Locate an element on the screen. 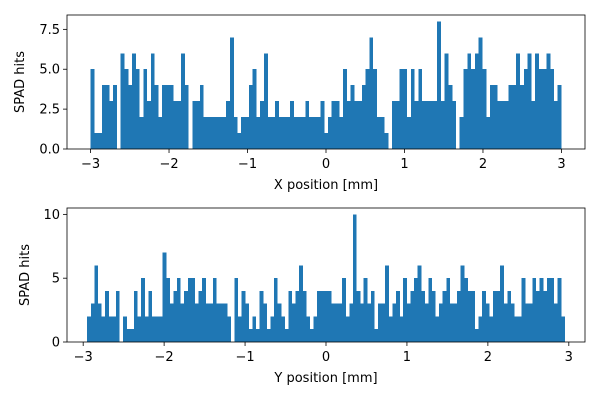 The image size is (600, 400). bottom-x-tick-label: 2 is located at coordinates (488, 357).